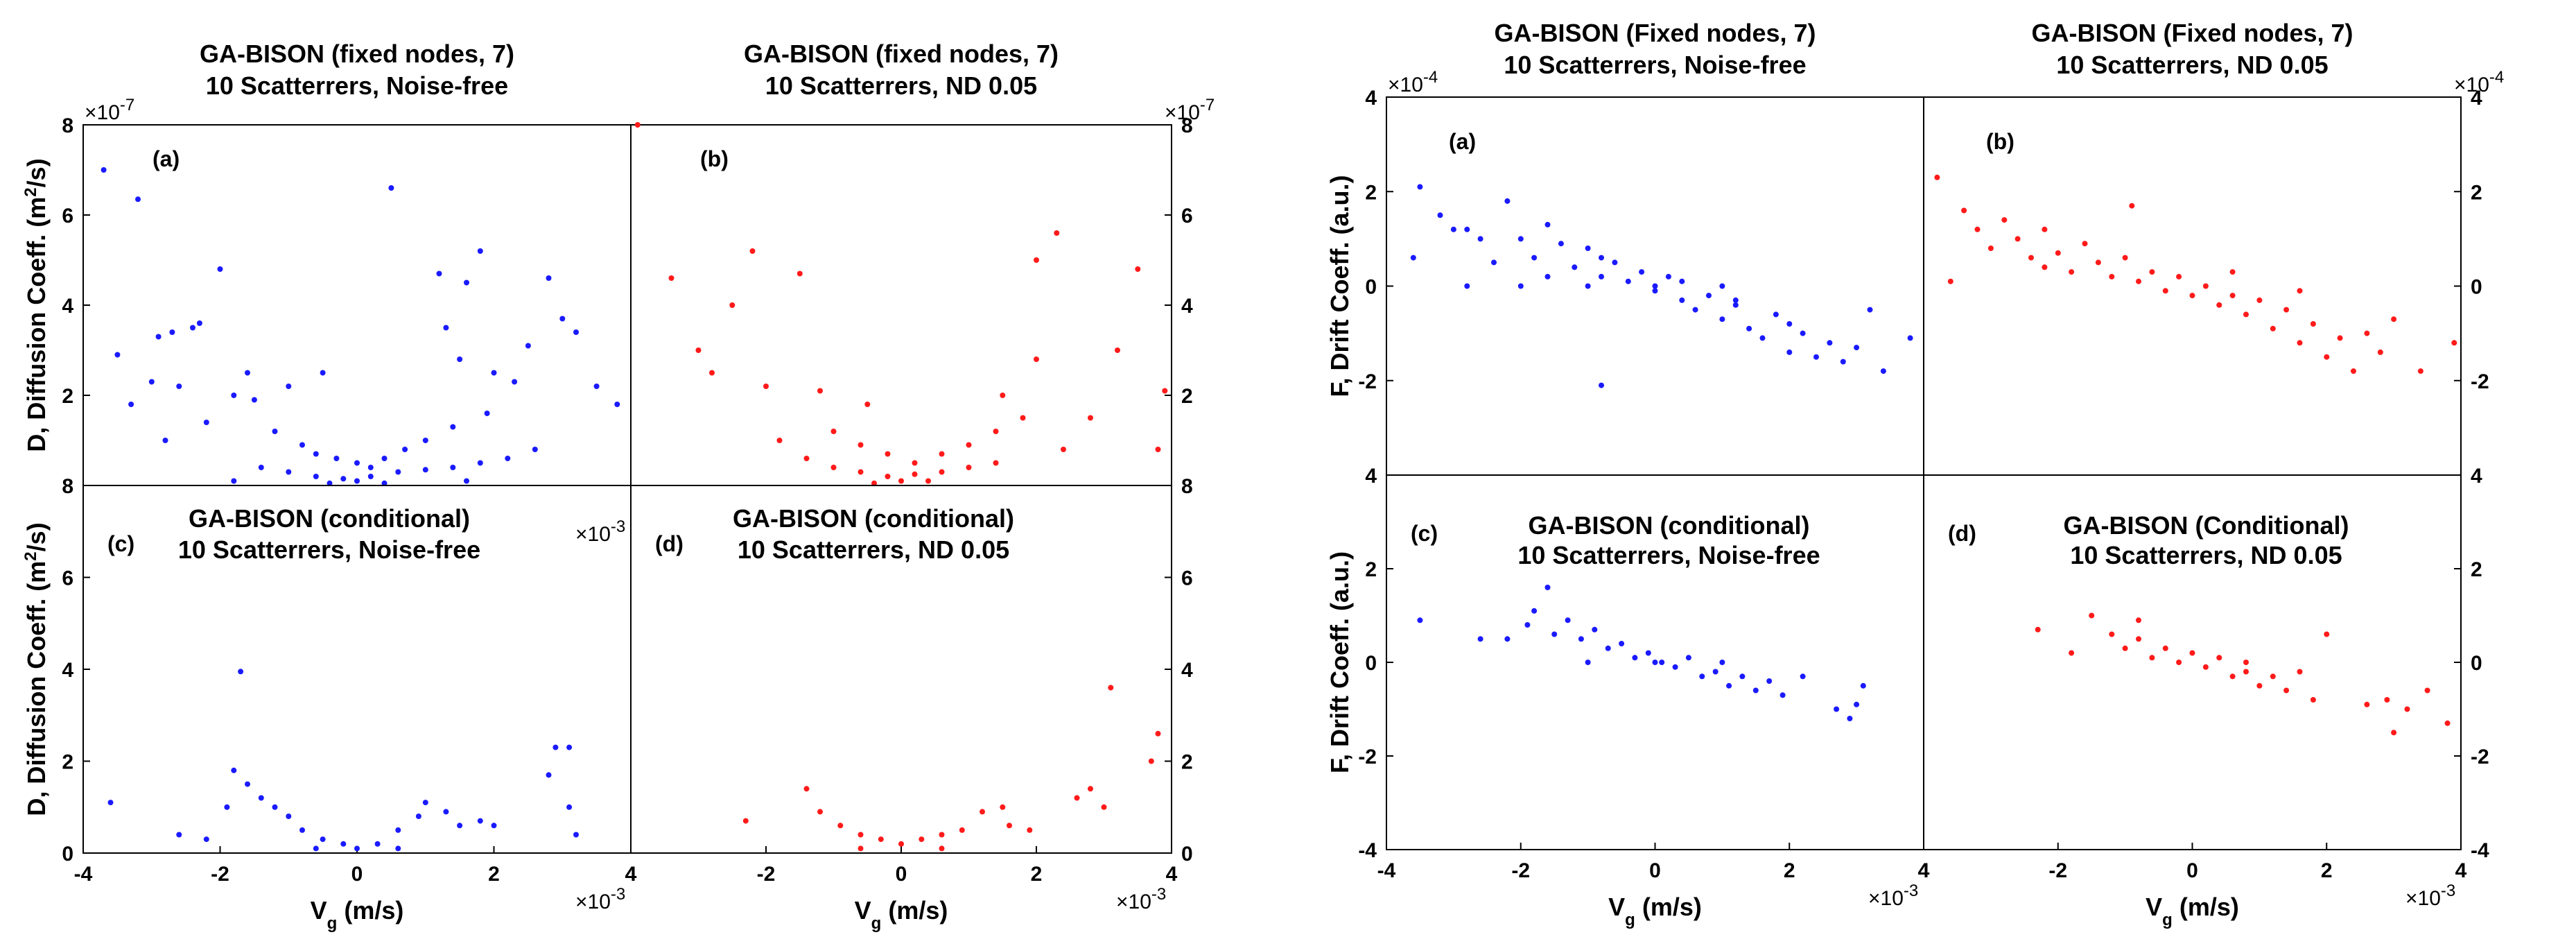  Describe the element at coordinates (1789, 870) in the screenshot. I see `drift_c-xtick-label-3: 2` at that location.